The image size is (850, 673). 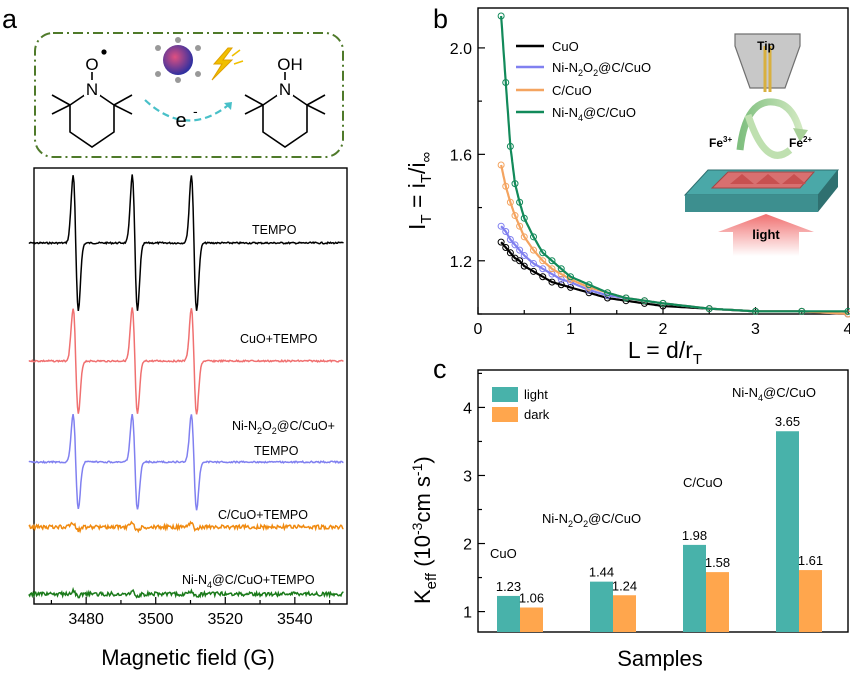 What do you see at coordinates (787, 421) in the screenshot?
I see `rate-bar-value-label: 3.65` at bounding box center [787, 421].